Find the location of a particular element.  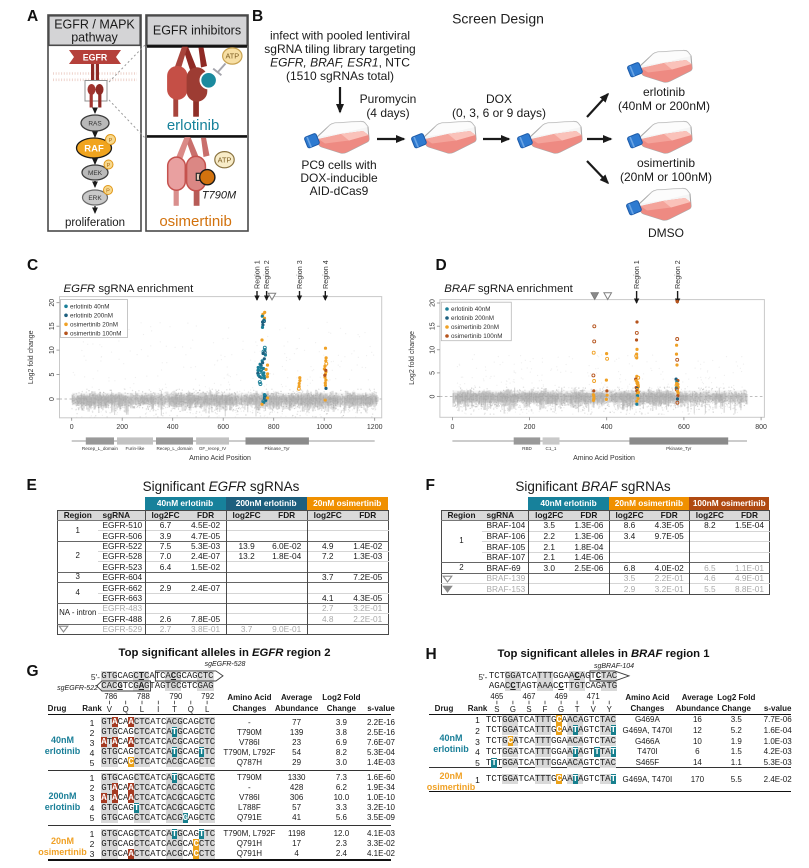

svg-text: (20nM or 100nM) is located at coordinates (666, 177).